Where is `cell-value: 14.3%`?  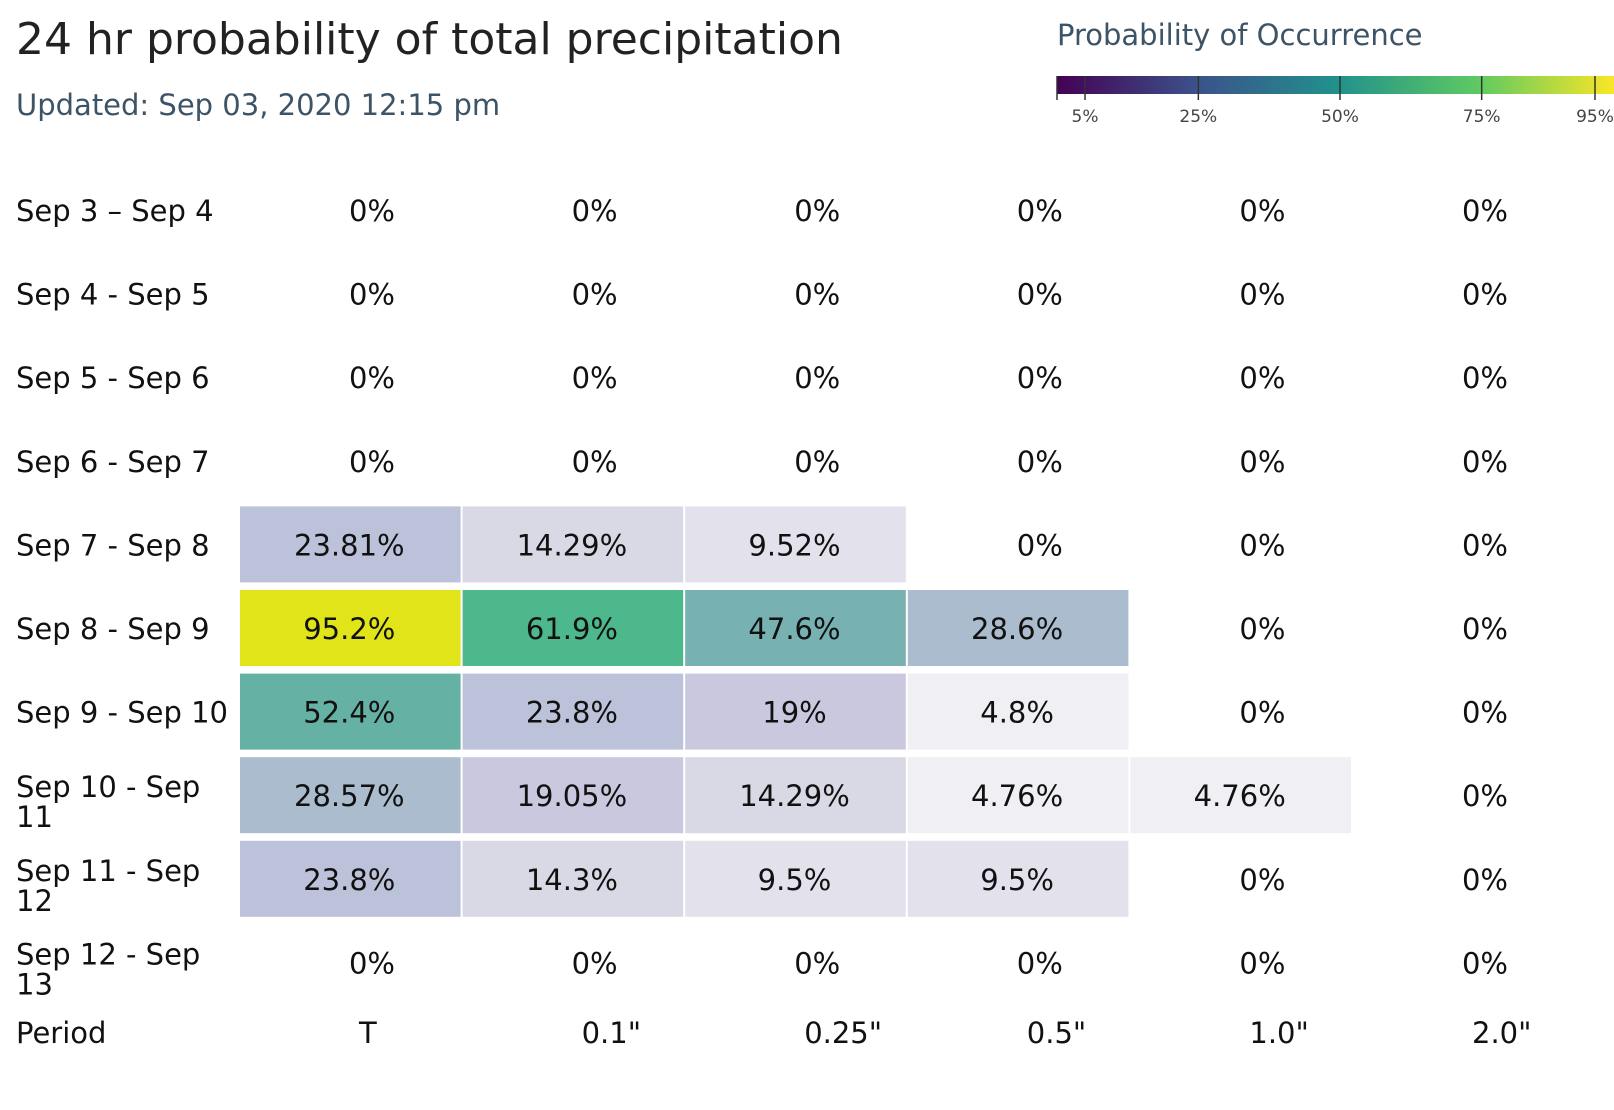 cell-value: 14.3% is located at coordinates (572, 880).